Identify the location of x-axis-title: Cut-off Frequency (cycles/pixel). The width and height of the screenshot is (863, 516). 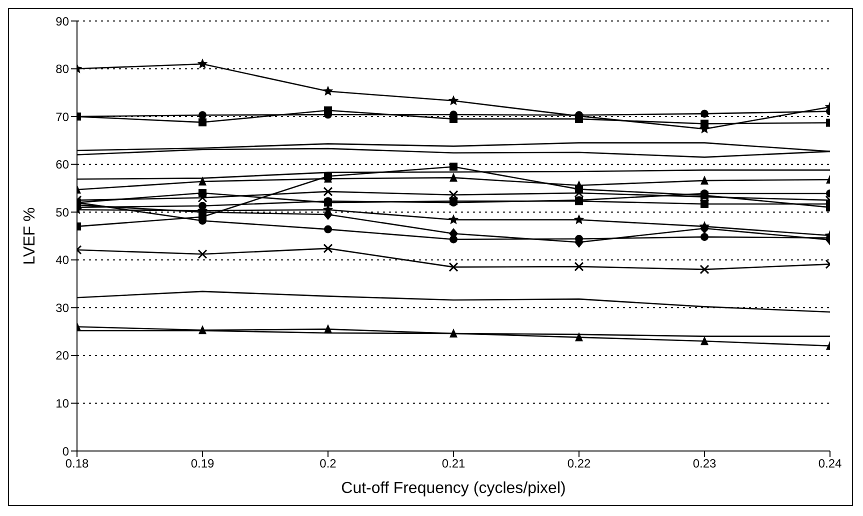
(453, 488).